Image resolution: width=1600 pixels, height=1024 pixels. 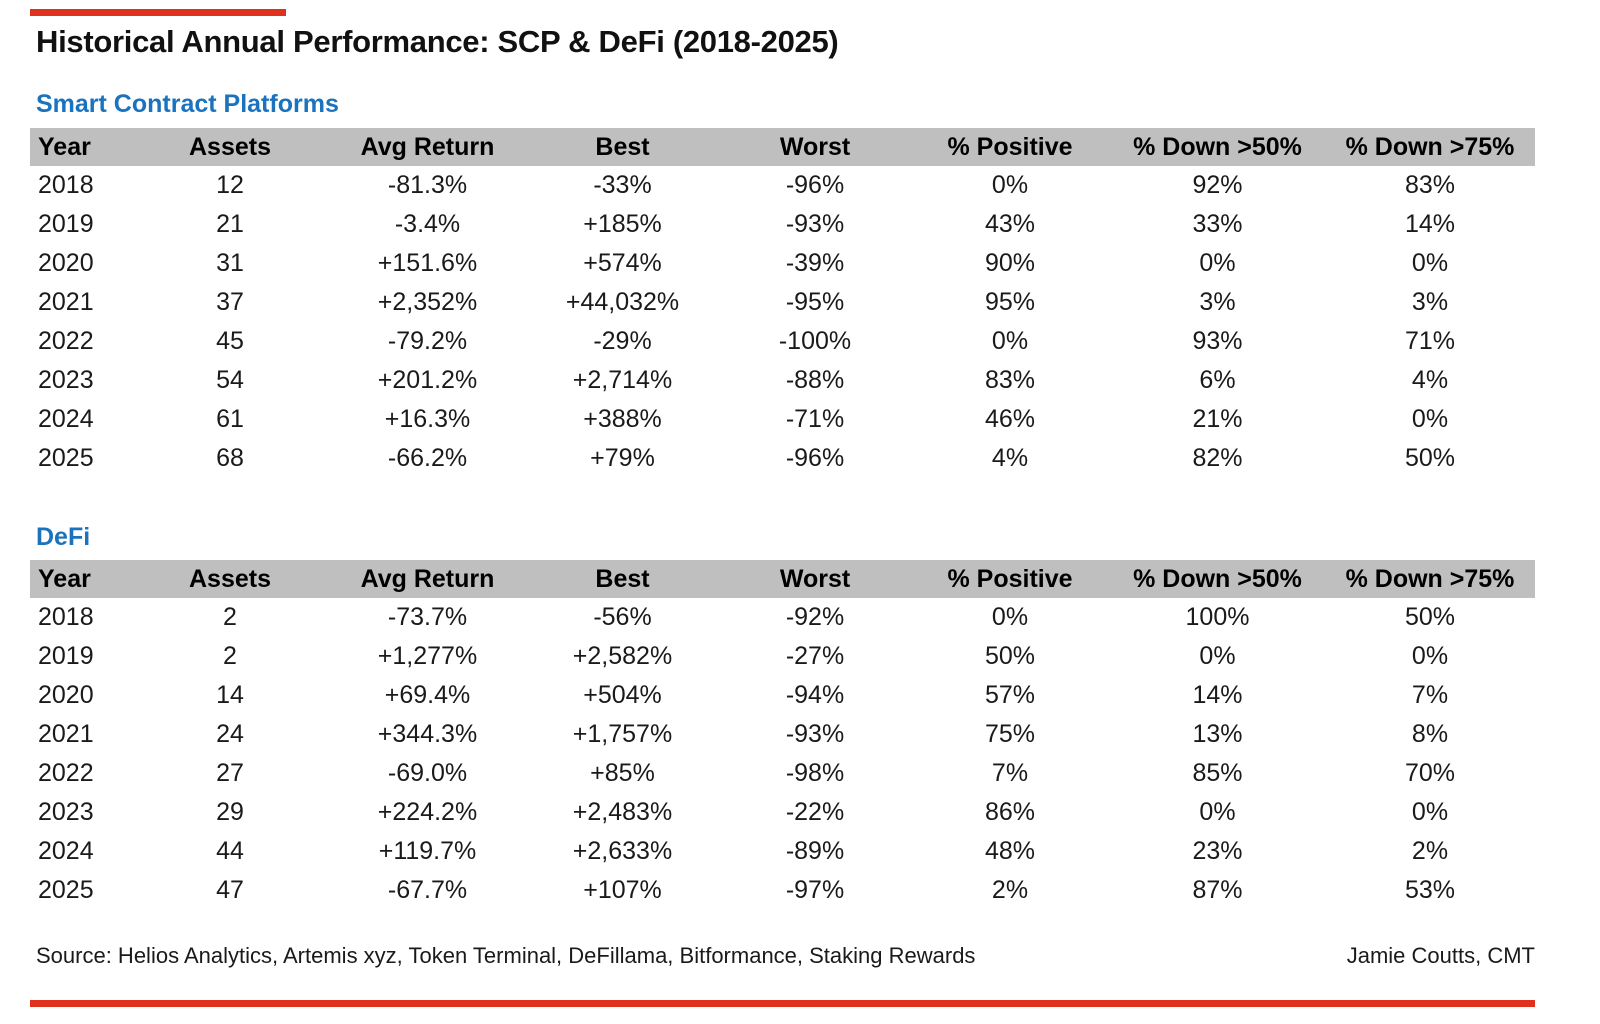 What do you see at coordinates (782, 419) in the screenshot?
I see `table-row: 2024 61 +16.3% +388% -71% 46% 21% 0%` at bounding box center [782, 419].